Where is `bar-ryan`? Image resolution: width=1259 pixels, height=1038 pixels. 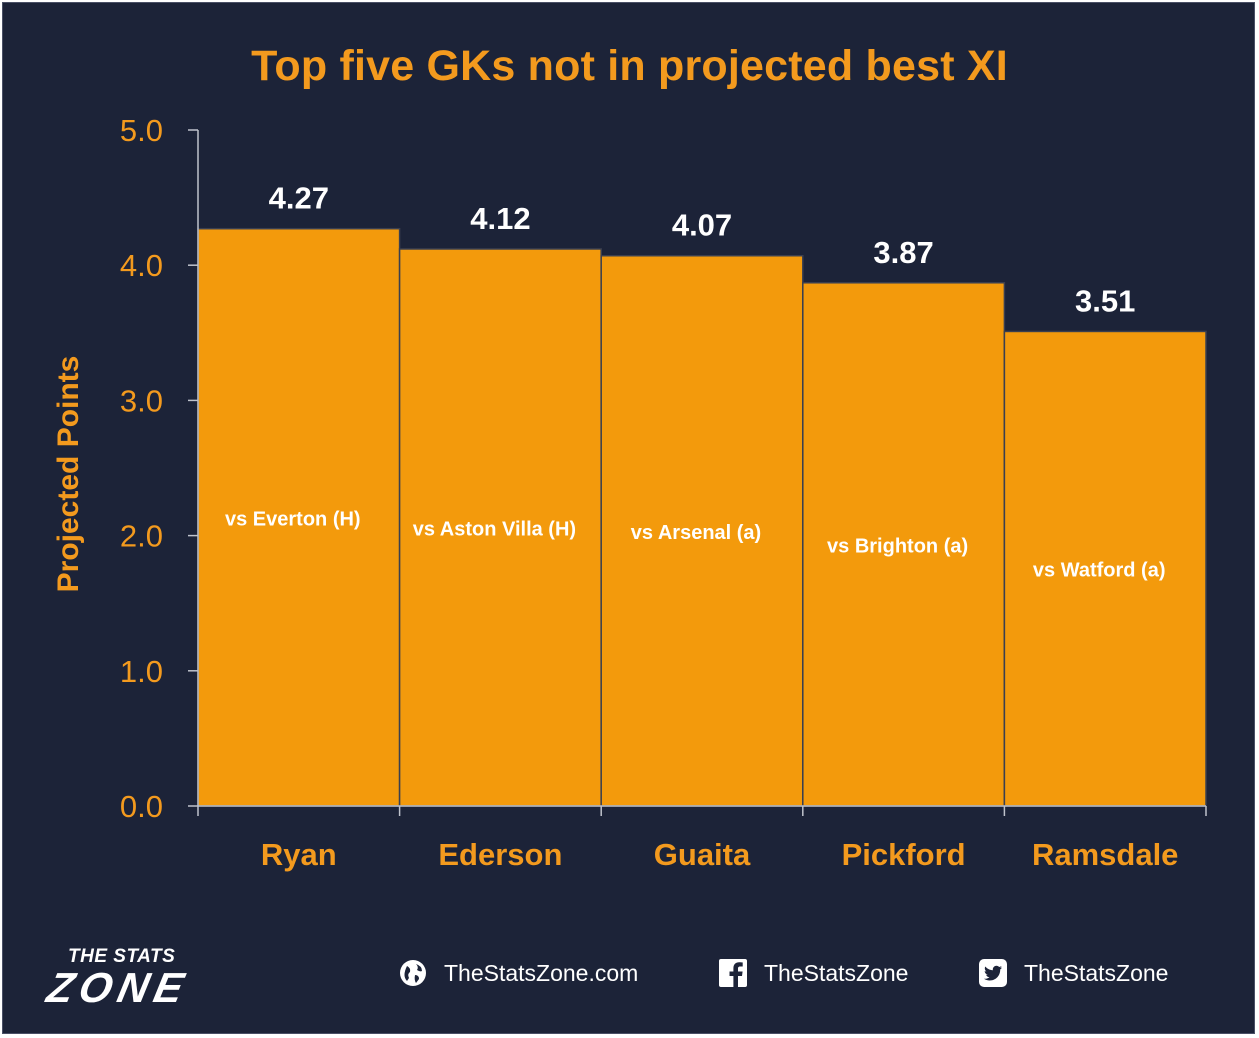 bar-ryan is located at coordinates (299, 517).